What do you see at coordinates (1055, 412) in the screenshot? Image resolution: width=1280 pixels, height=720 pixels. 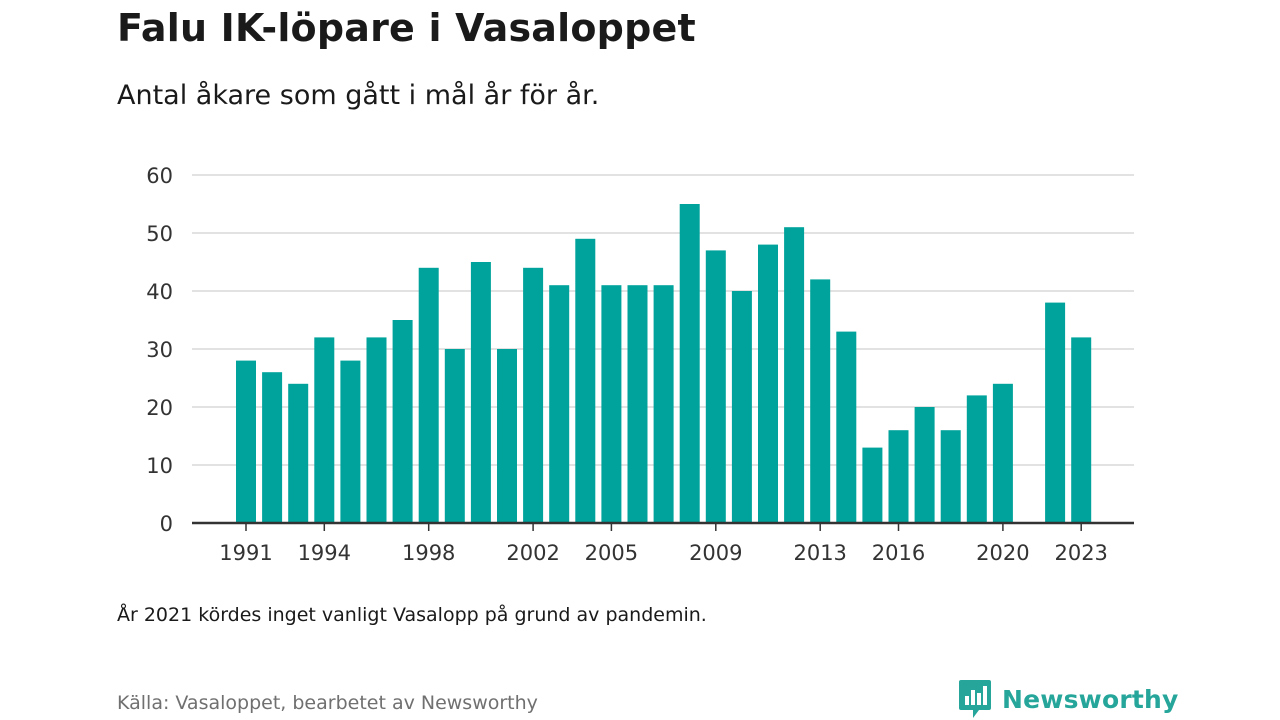 I see `bar-2022` at bounding box center [1055, 412].